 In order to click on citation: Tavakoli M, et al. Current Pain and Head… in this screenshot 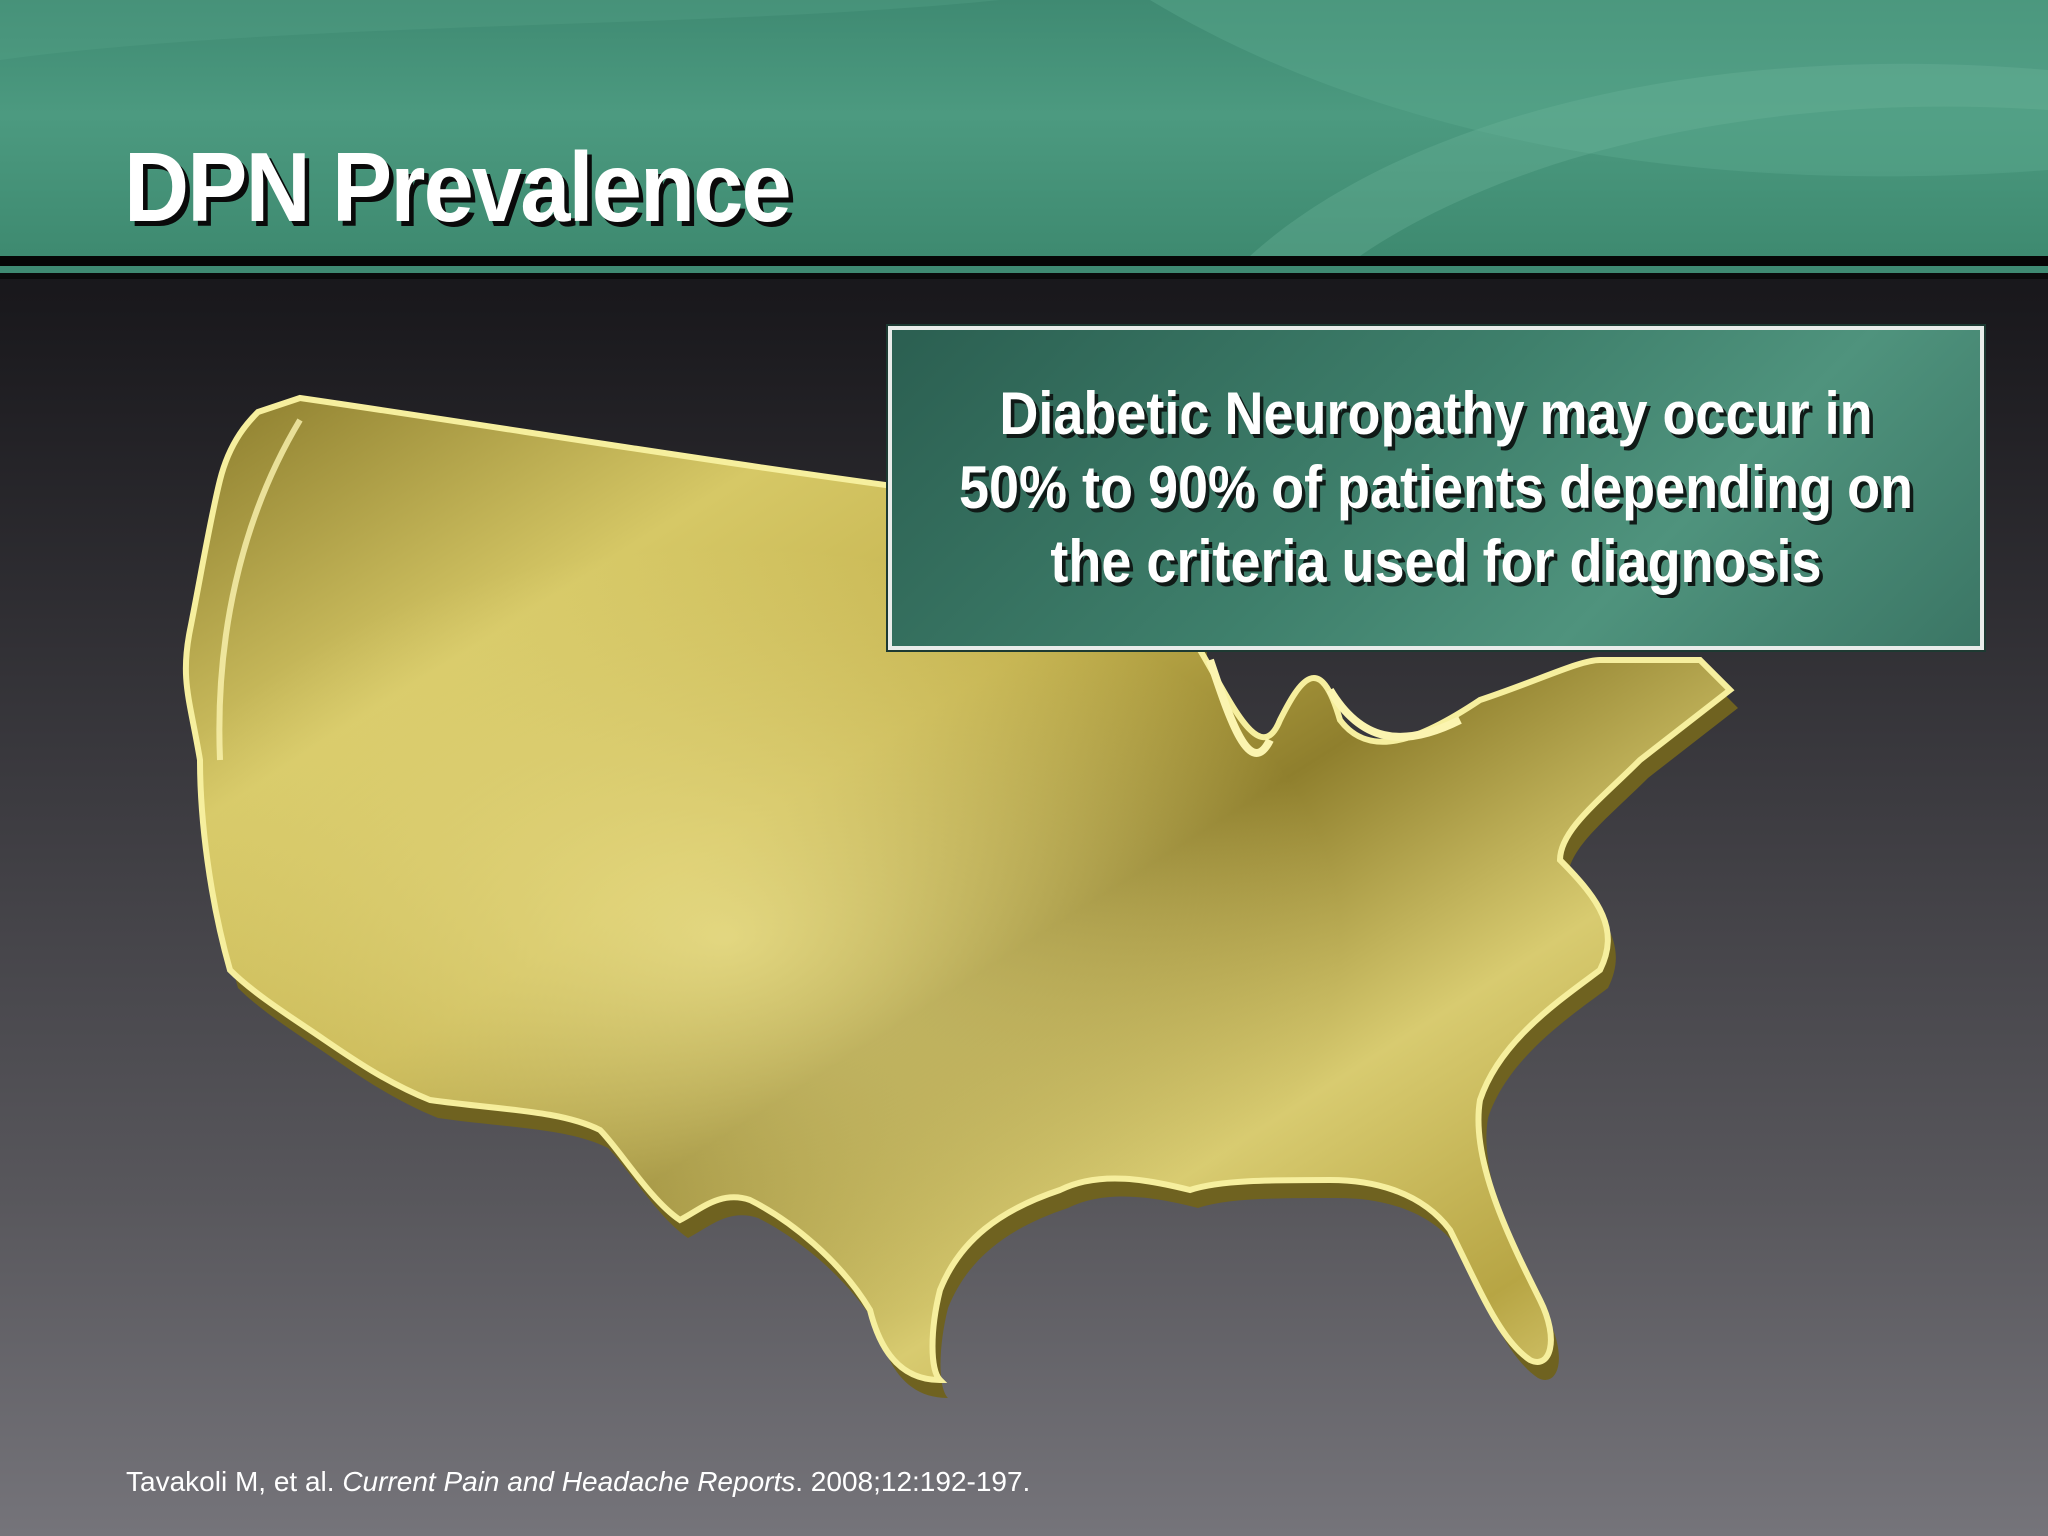, I will do `click(578, 1482)`.